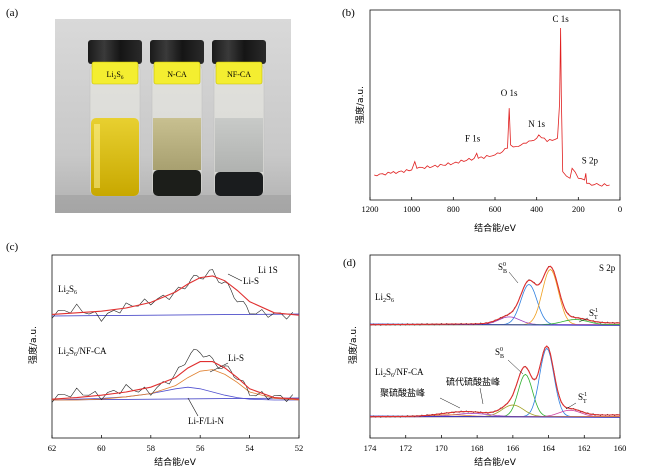 The width and height of the screenshot is (650, 471). I want to click on panel-b-ylabel: 强度/a.u., so click(360, 105).